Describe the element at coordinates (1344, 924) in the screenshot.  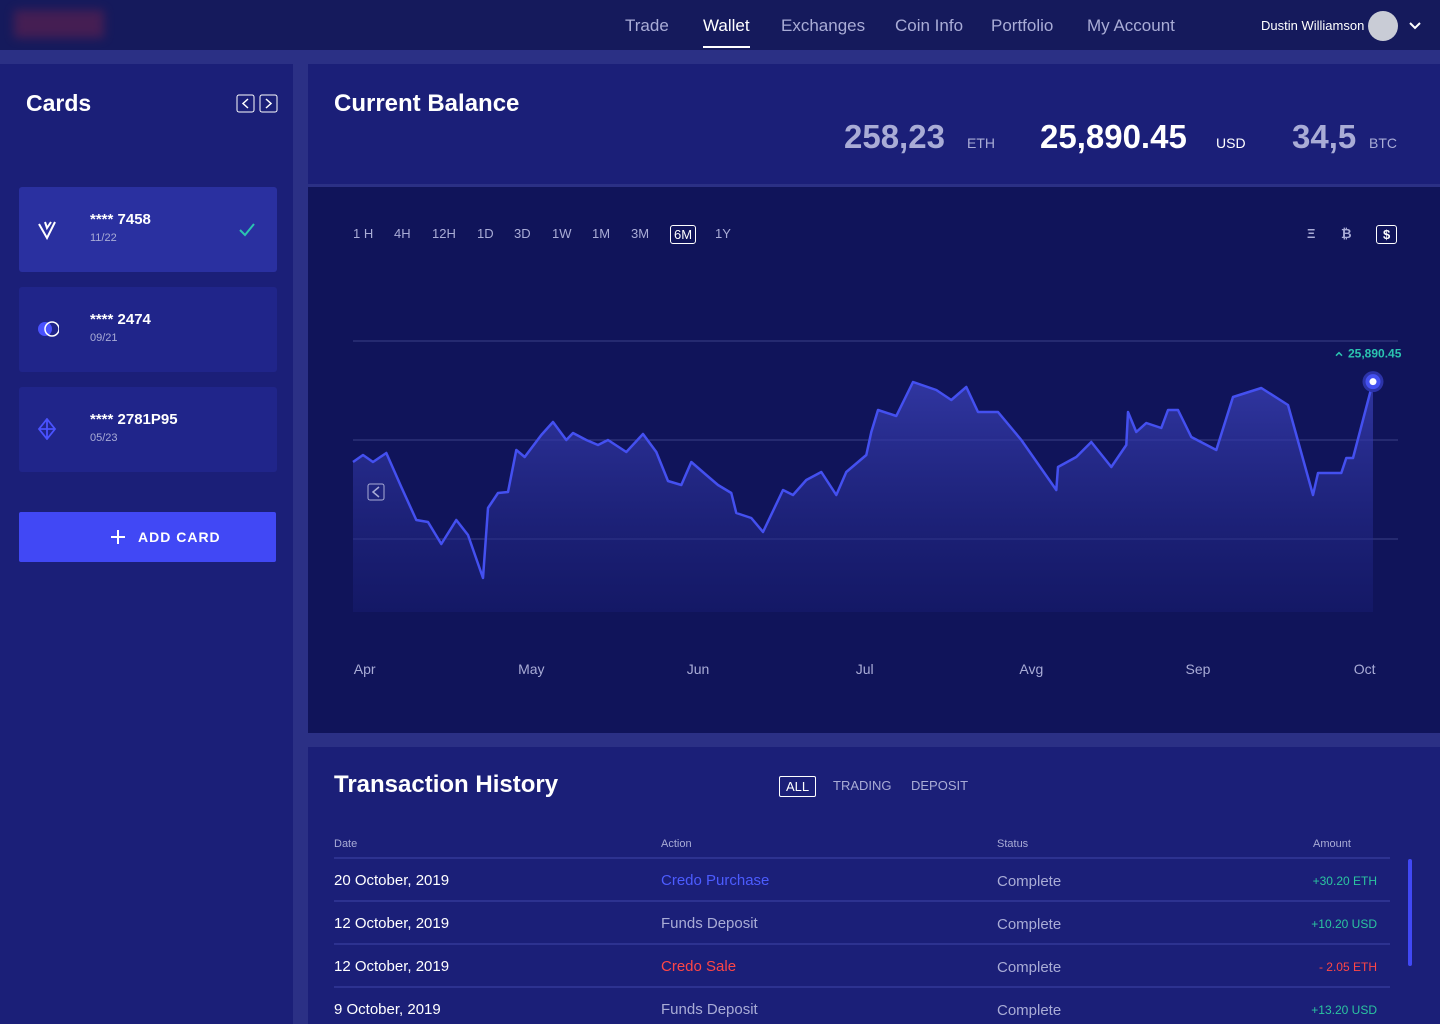
I see `amount-cell: +10.20 USD` at that location.